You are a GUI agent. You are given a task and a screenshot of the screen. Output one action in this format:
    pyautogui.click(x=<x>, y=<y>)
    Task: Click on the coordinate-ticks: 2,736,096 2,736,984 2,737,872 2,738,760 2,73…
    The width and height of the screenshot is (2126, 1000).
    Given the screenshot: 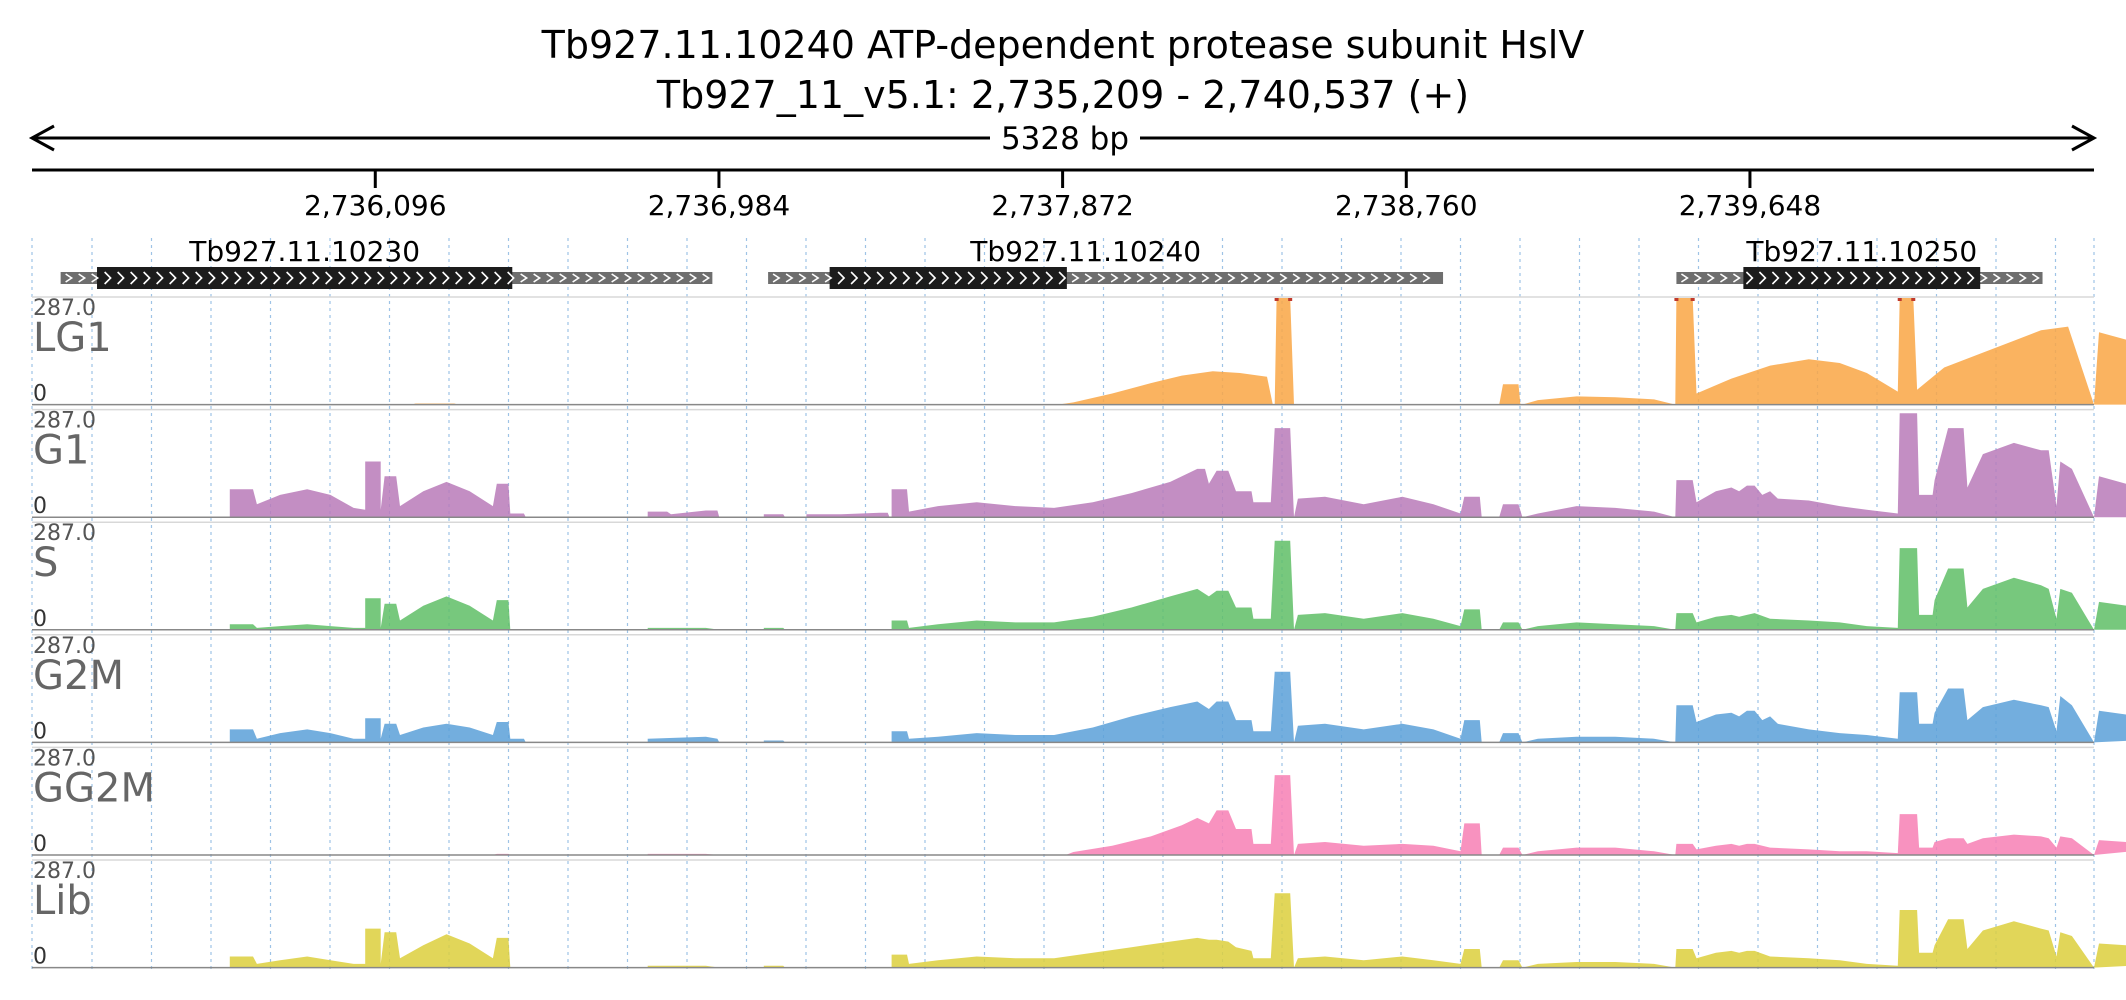 What is the action you would take?
    pyautogui.click(x=1062, y=196)
    